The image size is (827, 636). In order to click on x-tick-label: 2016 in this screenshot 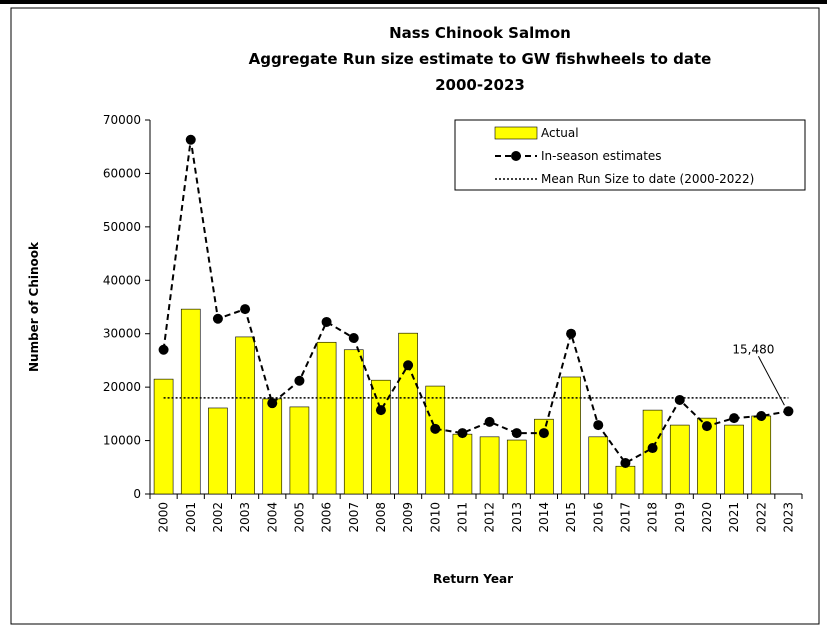, I will do `click(598, 517)`.